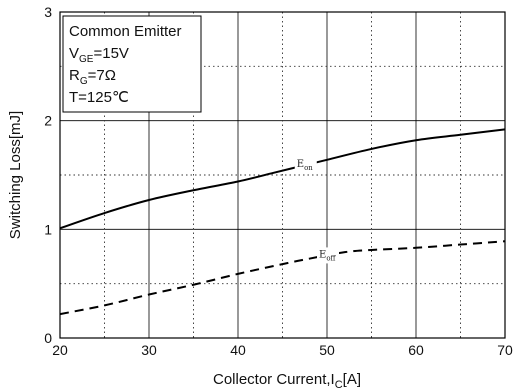  What do you see at coordinates (84, 81) in the screenshot?
I see `legend-line-sub: G` at bounding box center [84, 81].